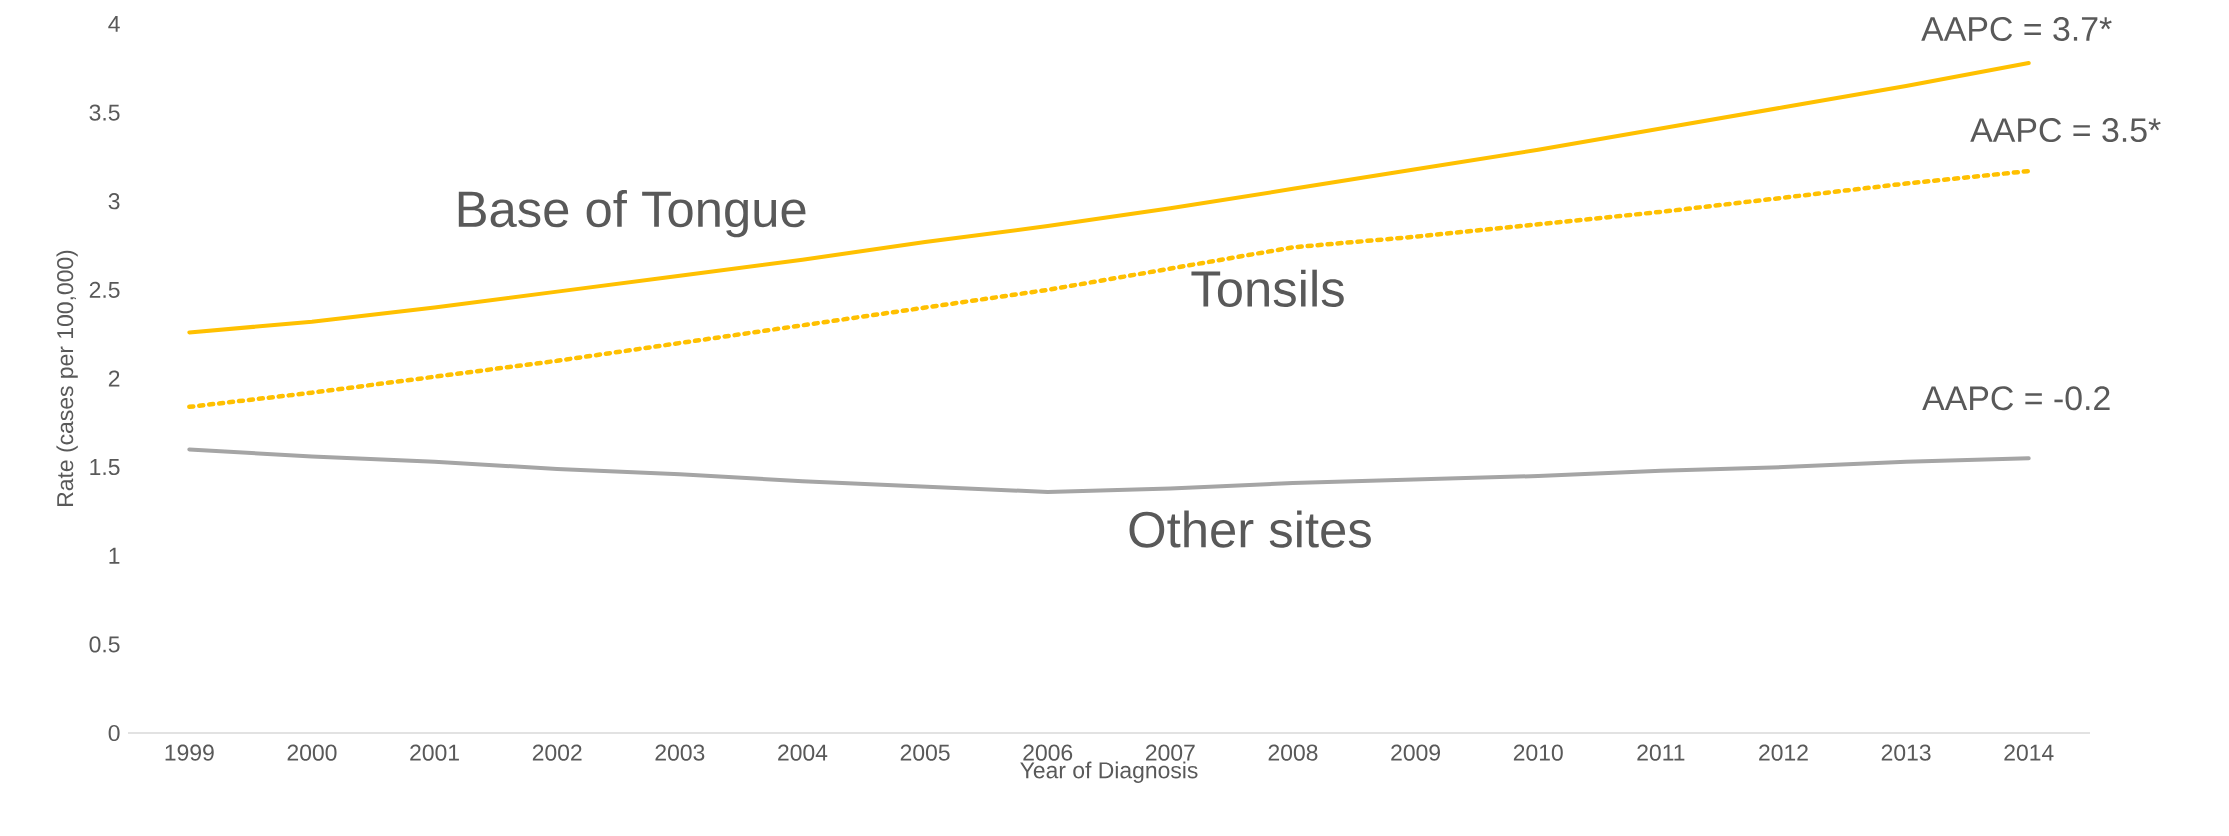 The height and width of the screenshot is (836, 2229). I want to click on y-tick-label: 3.5, so click(104, 112).